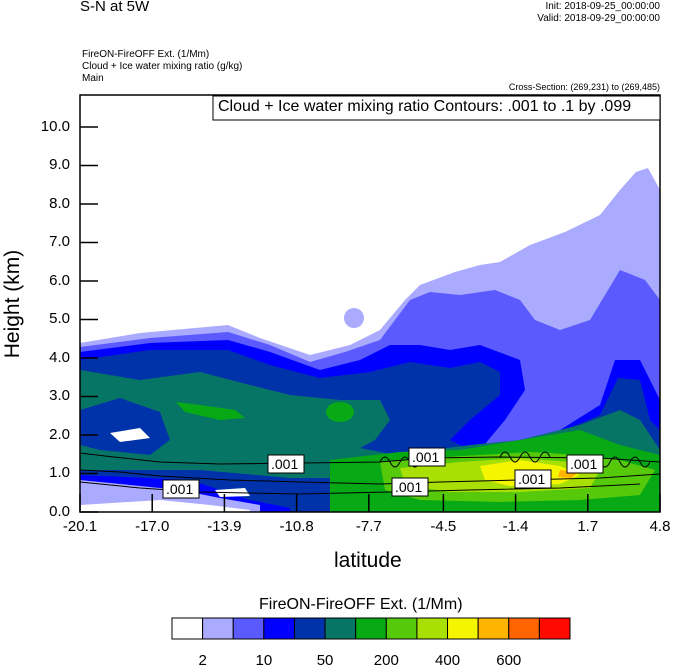  What do you see at coordinates (383, 473) in the screenshot?
I see `contour-labels` at bounding box center [383, 473].